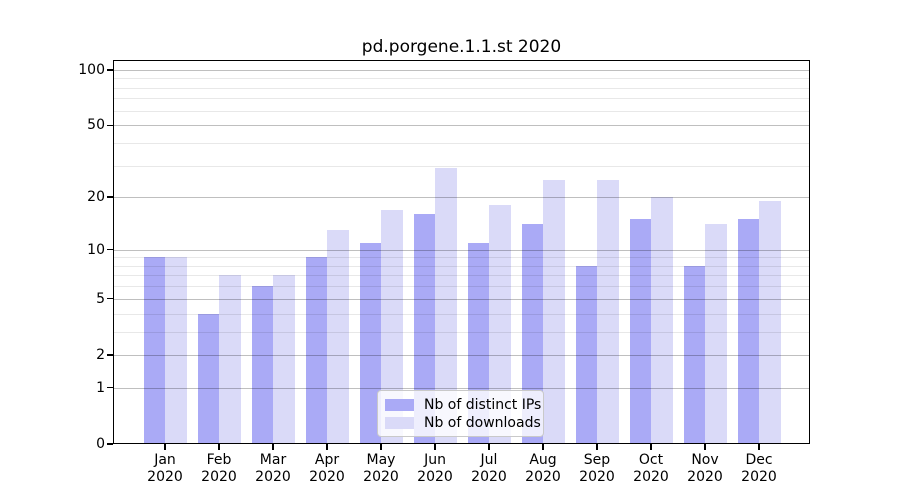  Describe the element at coordinates (338, 337) in the screenshot. I see `bar-downloads-apr` at that location.